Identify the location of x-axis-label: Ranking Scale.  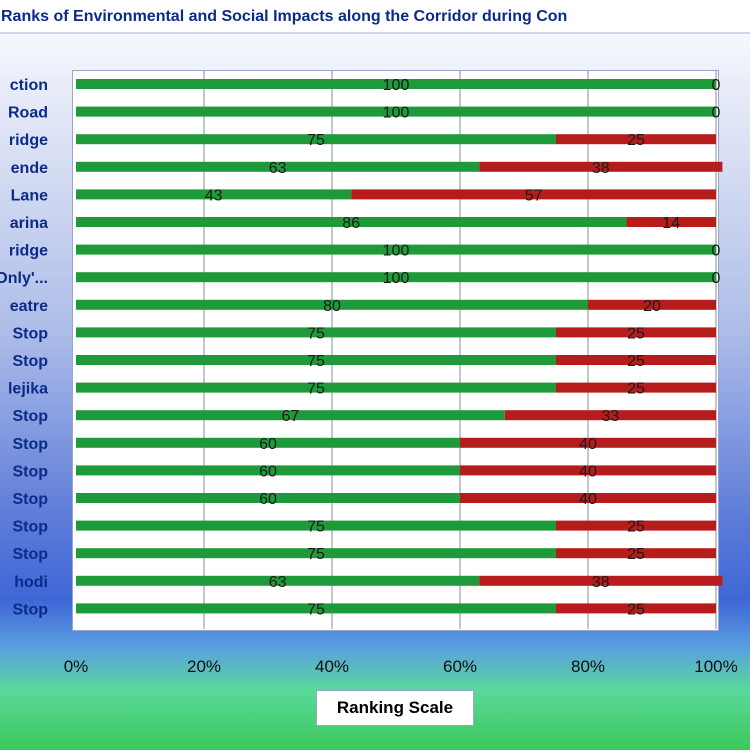
(395, 708).